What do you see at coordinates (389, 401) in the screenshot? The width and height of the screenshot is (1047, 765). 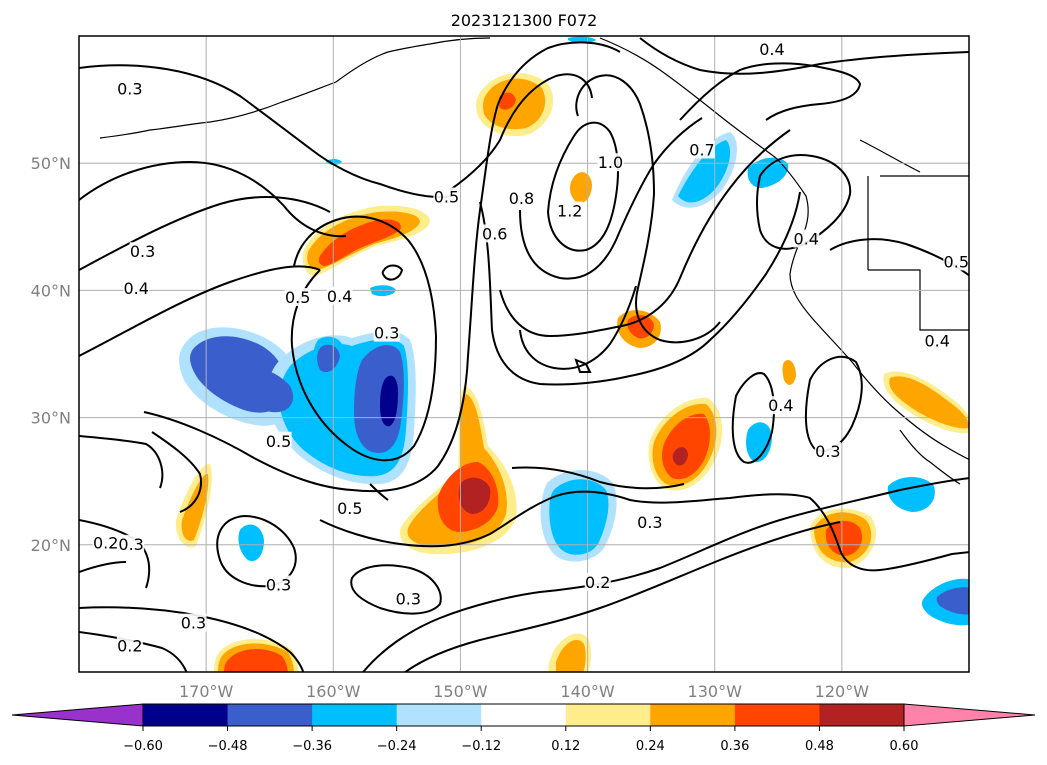 I see `negative-anomaly-region-east-core` at bounding box center [389, 401].